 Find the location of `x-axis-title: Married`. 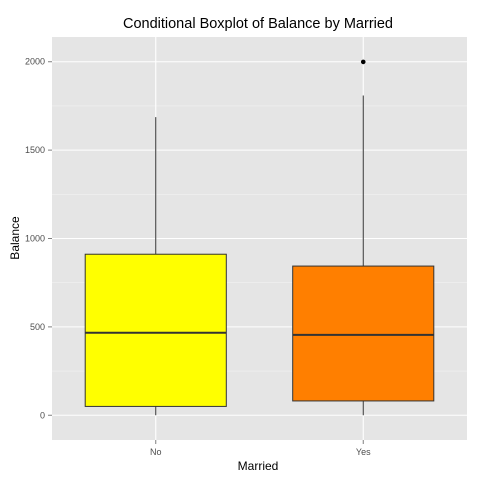

x-axis-title: Married is located at coordinates (258, 466).